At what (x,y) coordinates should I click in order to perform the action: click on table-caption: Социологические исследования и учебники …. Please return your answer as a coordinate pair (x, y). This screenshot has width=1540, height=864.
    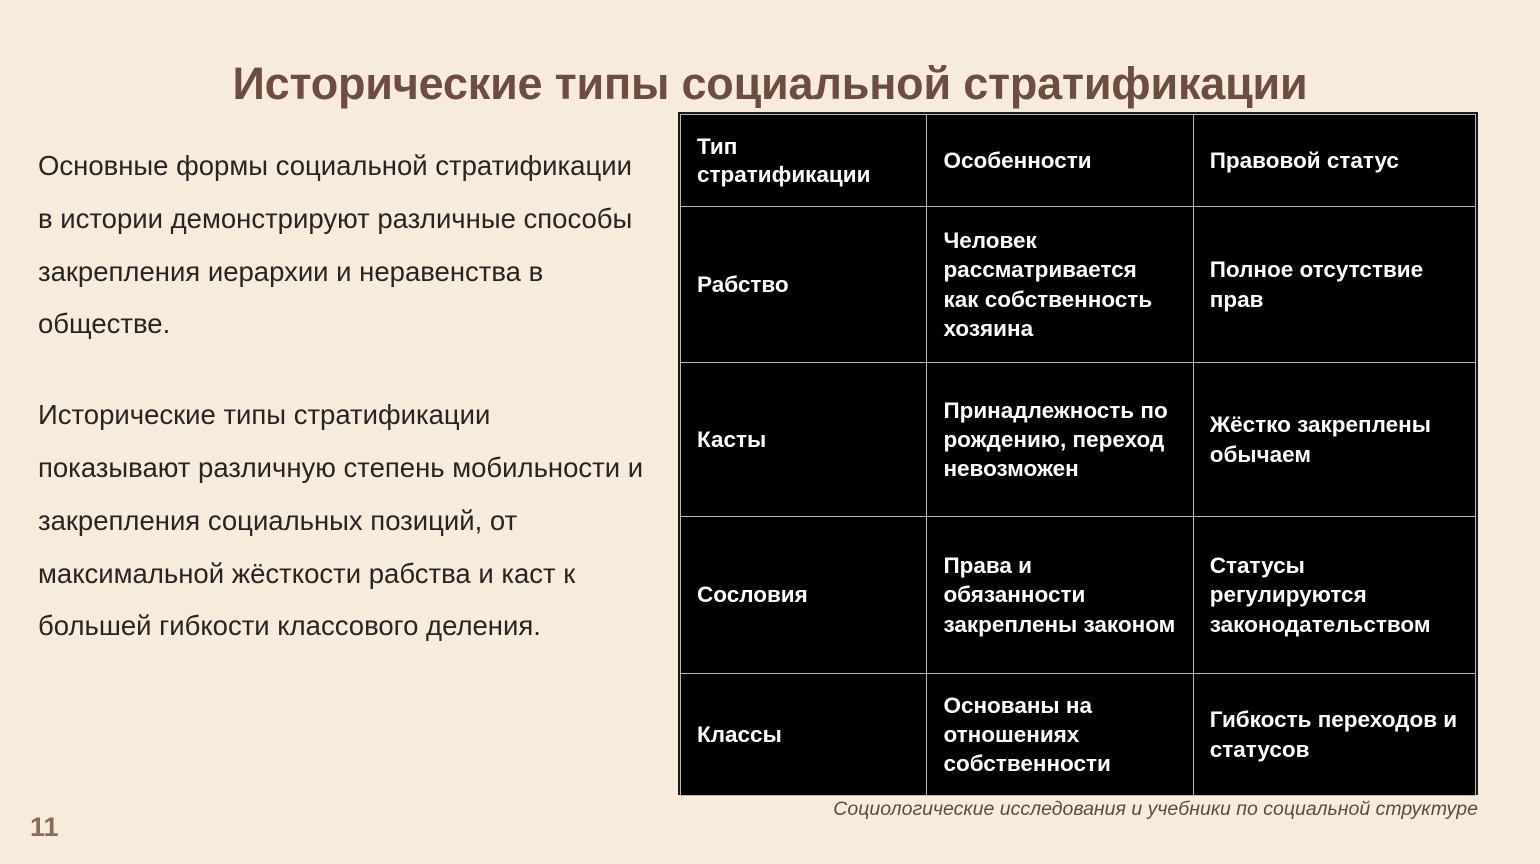
    Looking at the image, I should click on (1155, 809).